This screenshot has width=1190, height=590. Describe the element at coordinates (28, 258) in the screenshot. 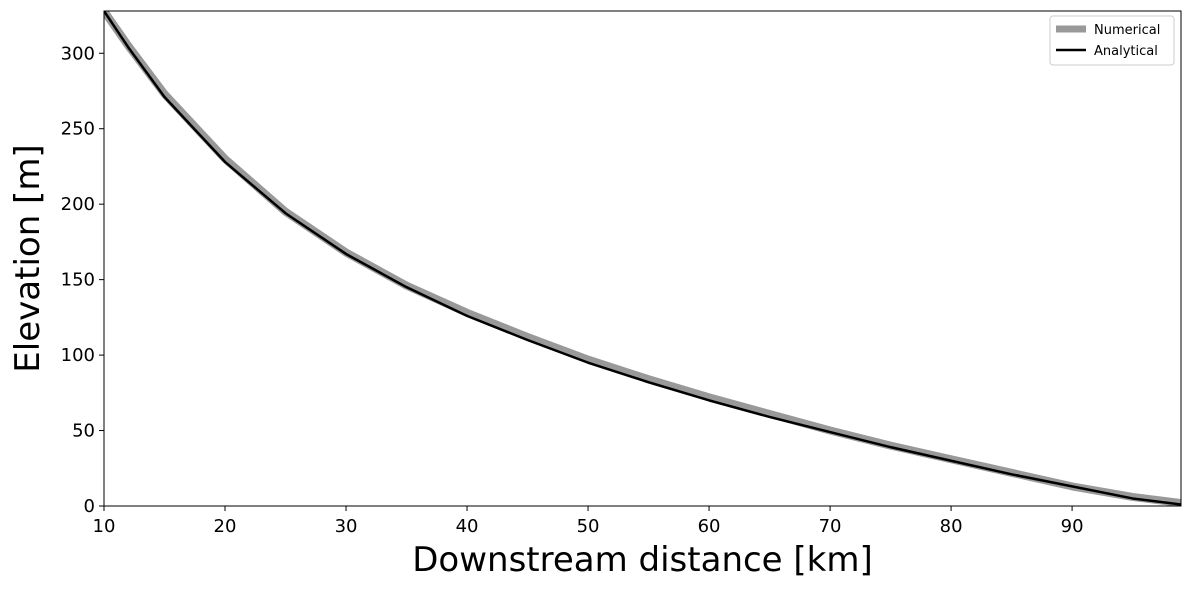

I see `y-axis-title: Elevation [m]` at that location.